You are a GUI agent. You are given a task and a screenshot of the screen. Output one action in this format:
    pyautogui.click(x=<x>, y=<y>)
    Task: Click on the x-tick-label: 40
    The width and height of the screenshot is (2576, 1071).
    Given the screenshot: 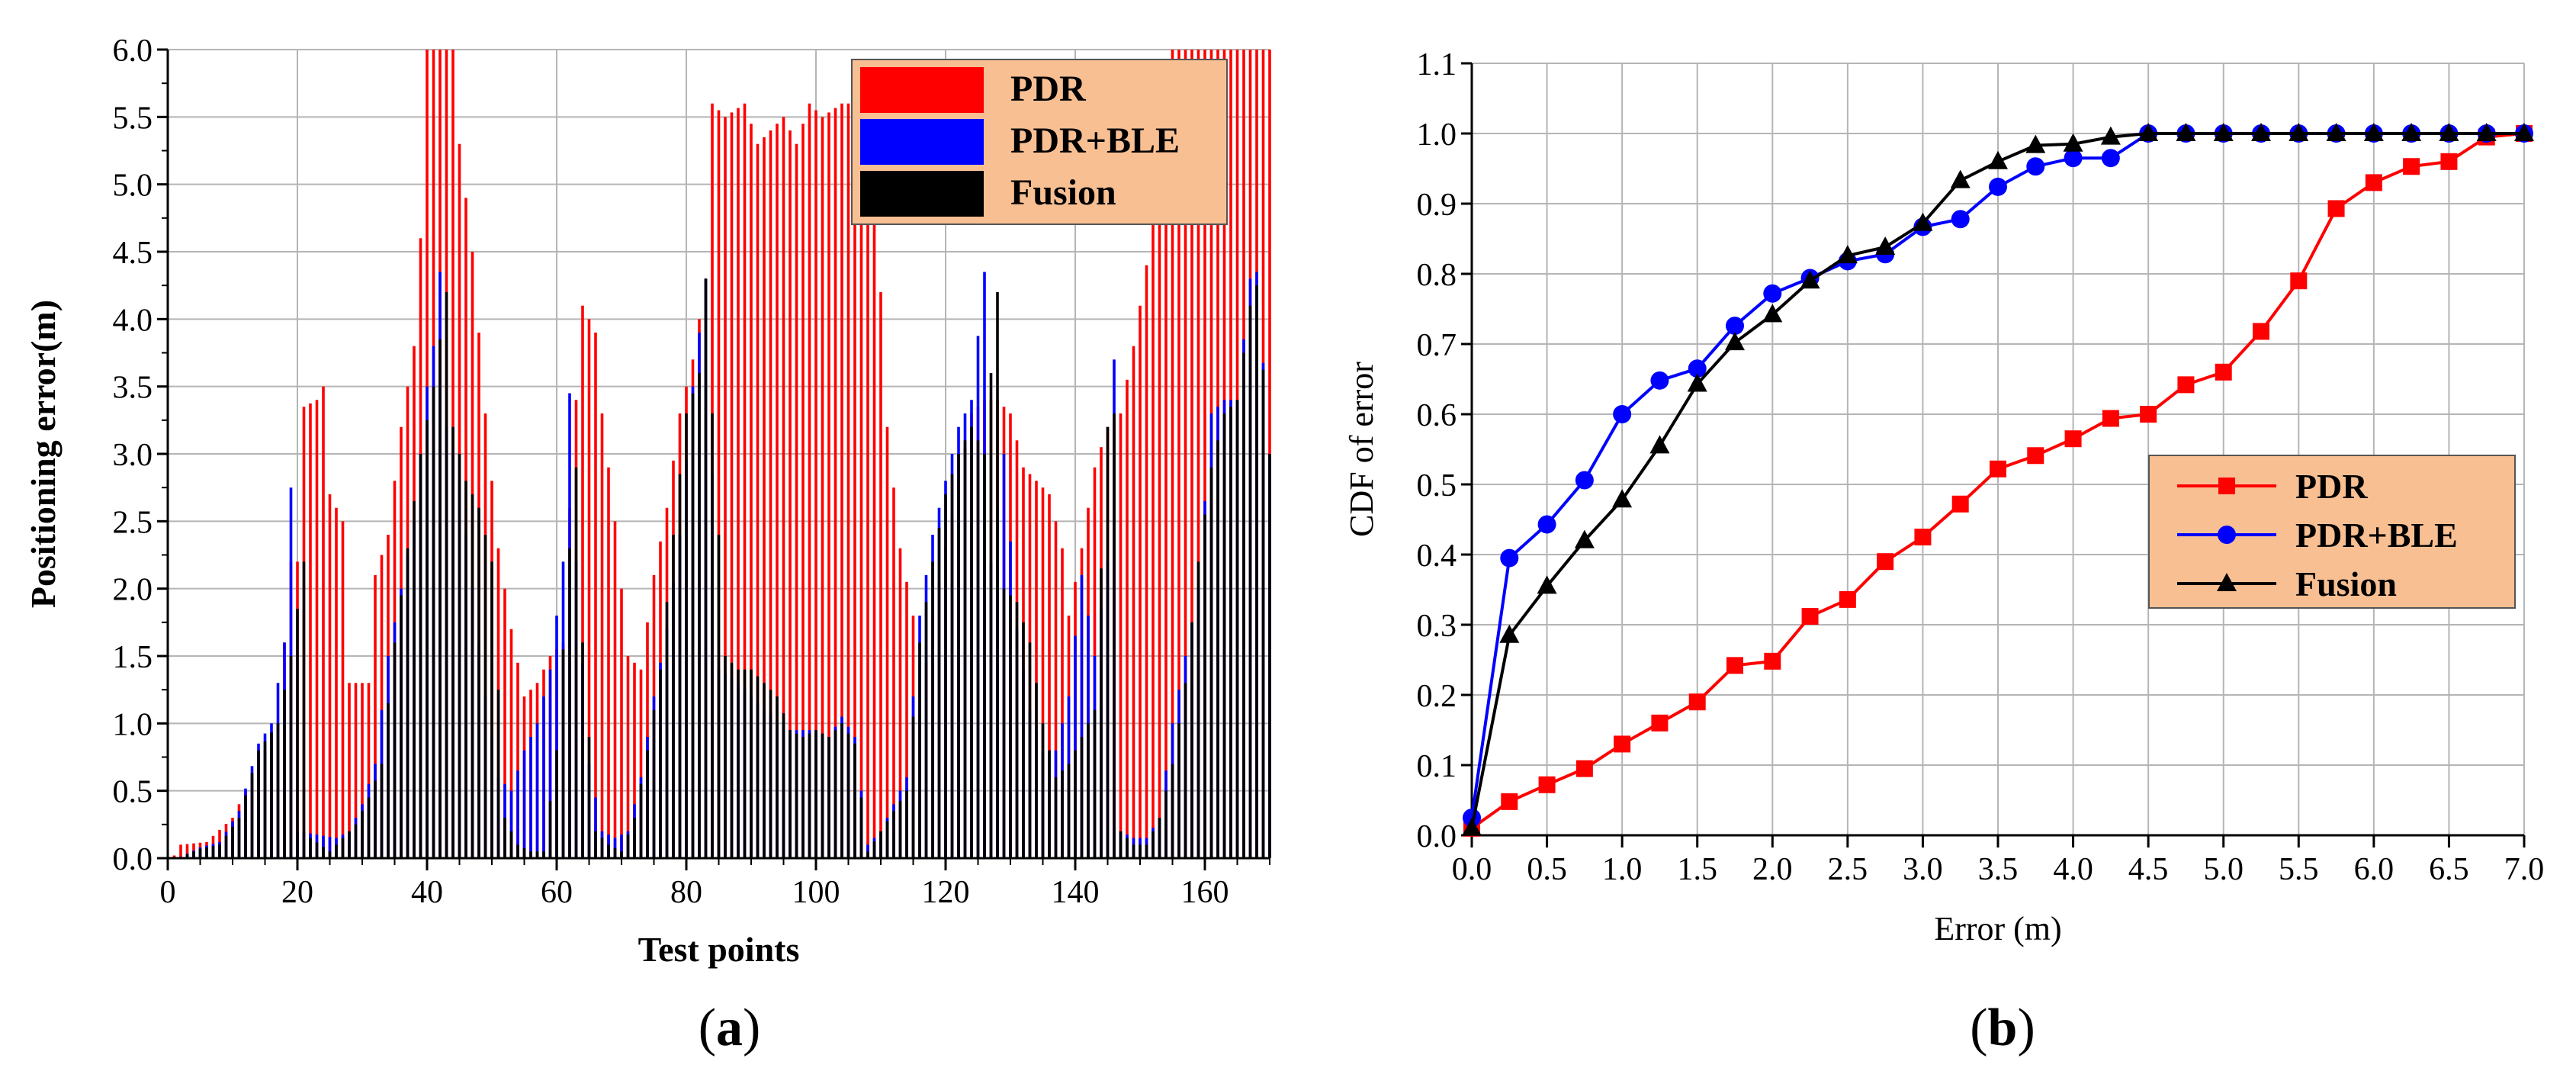 What is the action you would take?
    pyautogui.click(x=427, y=892)
    